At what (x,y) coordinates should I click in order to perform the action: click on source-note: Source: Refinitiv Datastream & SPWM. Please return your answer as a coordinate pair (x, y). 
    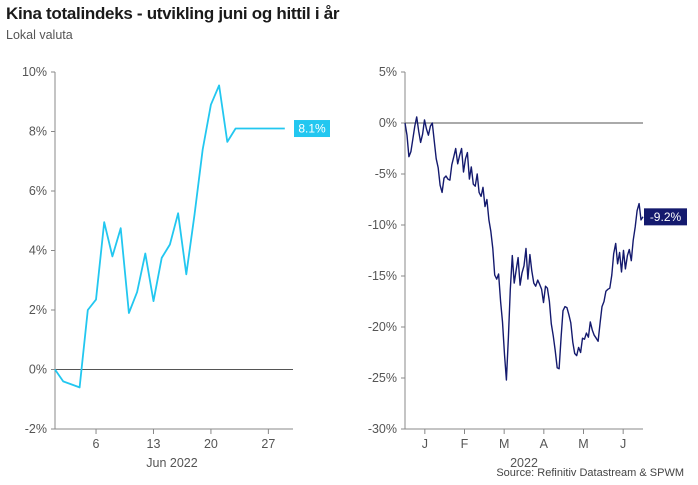
    Looking at the image, I should click on (590, 473).